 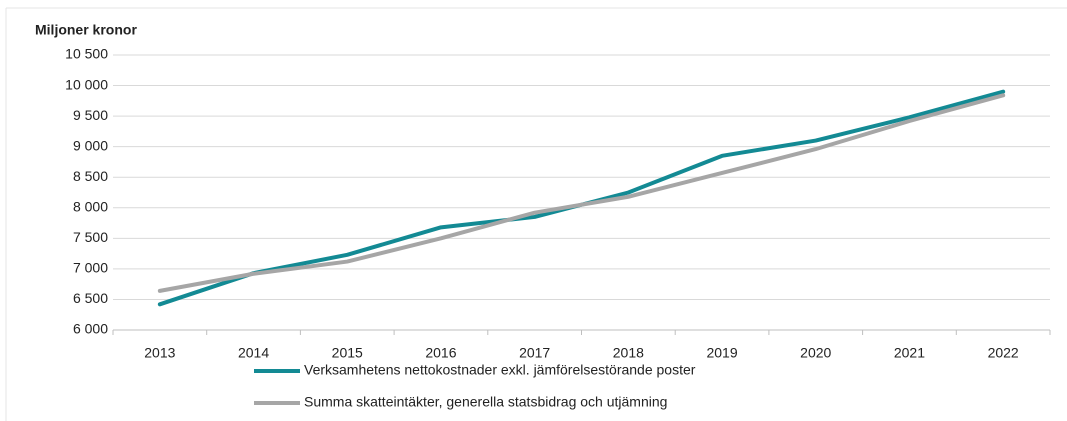 I want to click on x-tick-label: 2015, so click(x=347, y=353).